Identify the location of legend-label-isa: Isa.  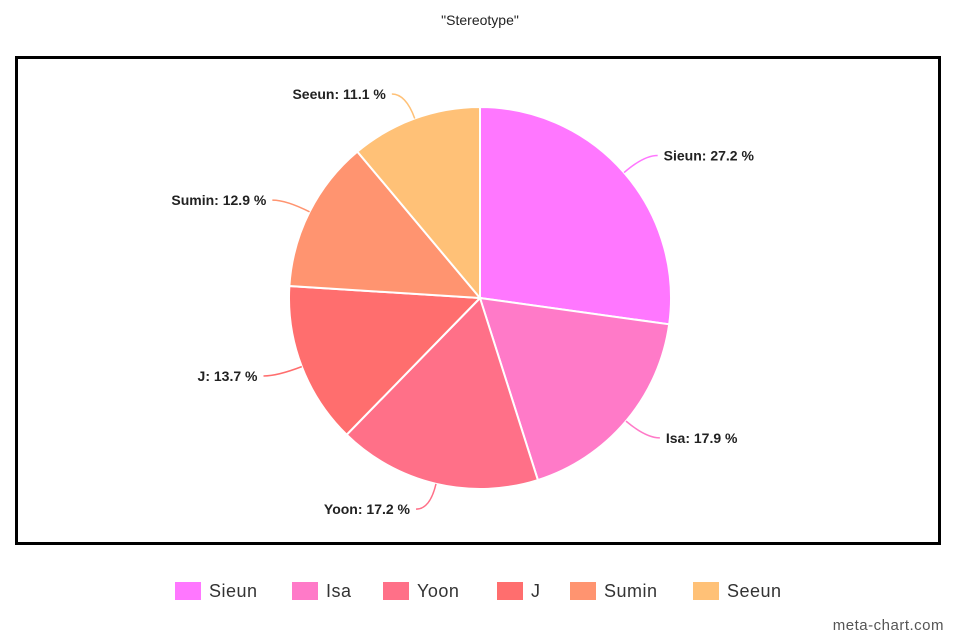
(339, 590).